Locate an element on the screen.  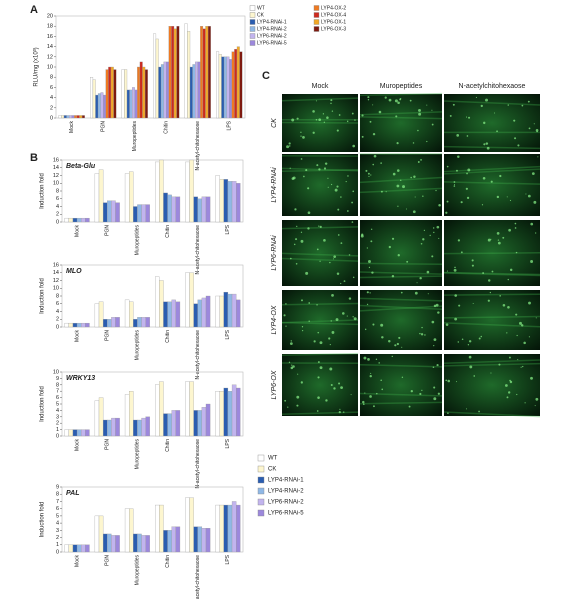
y-axis-label: Induction fold is located at coordinates (43, 520).